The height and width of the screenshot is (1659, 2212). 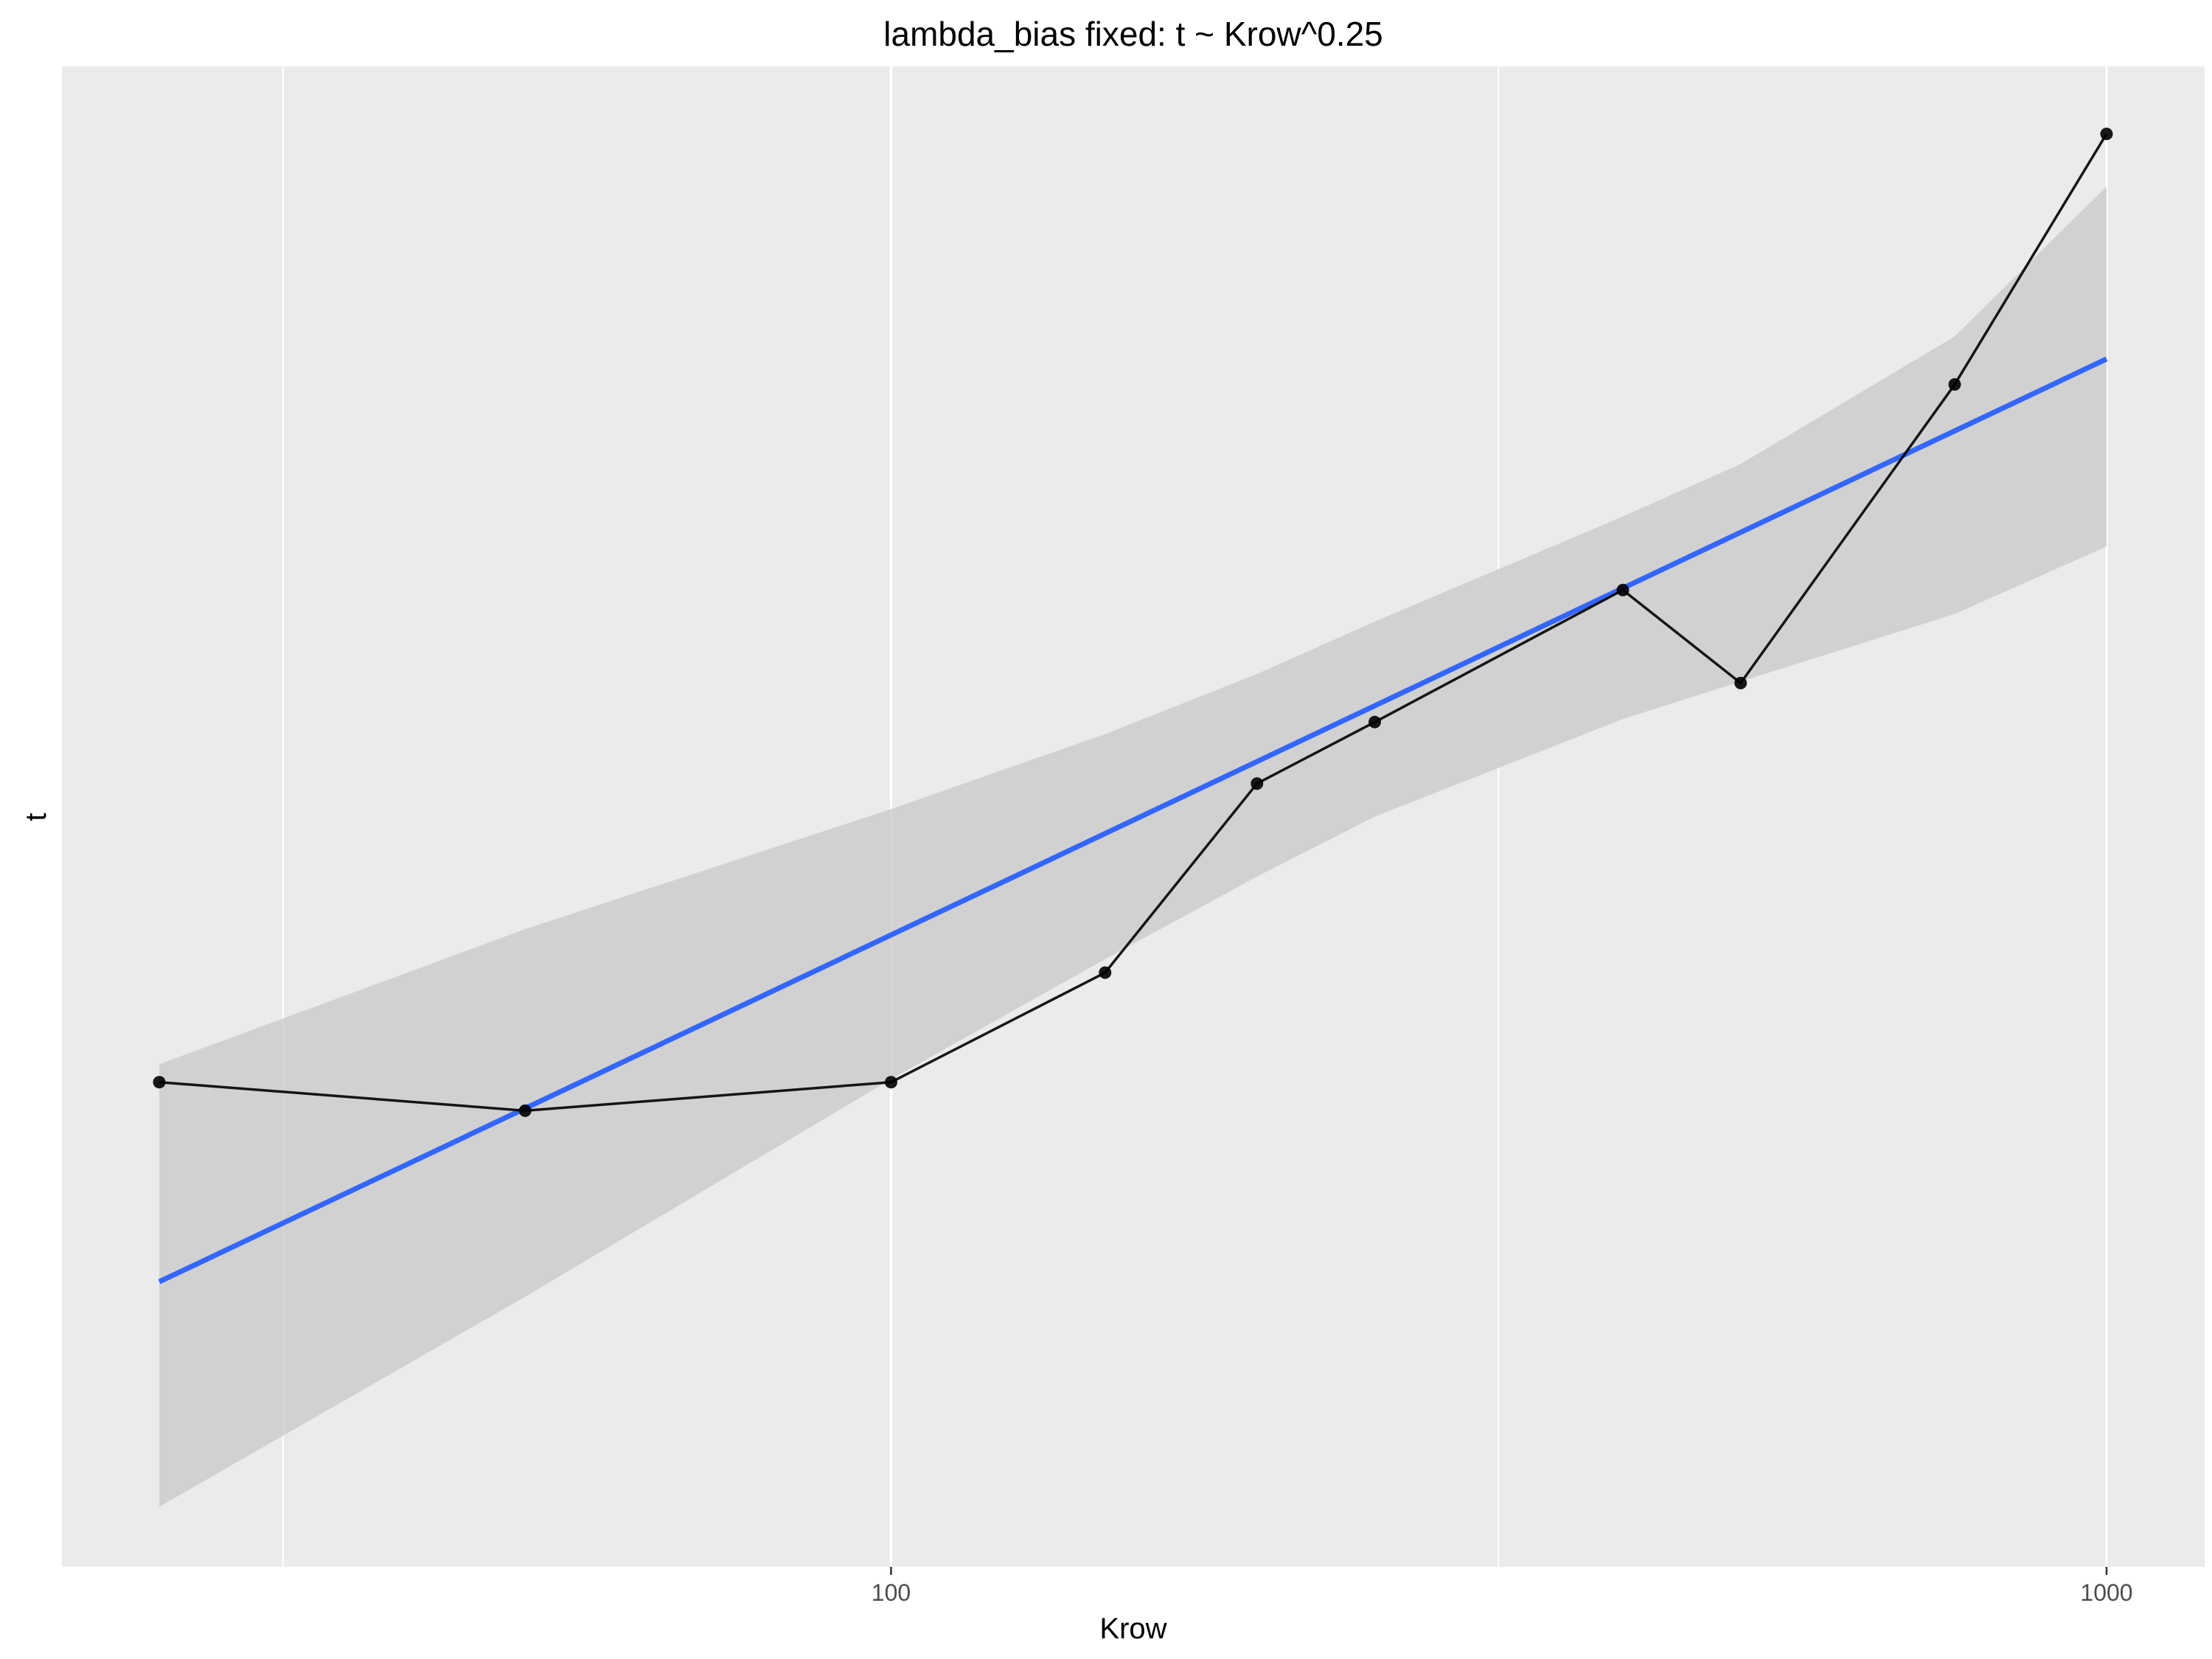 I want to click on x-tick-label: 1000, so click(x=2106, y=1592).